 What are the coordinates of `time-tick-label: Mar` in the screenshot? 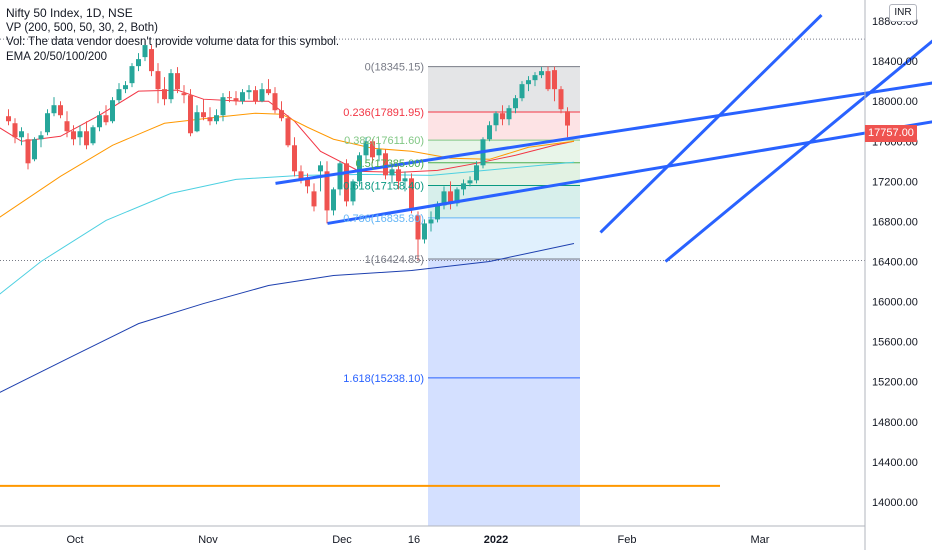 It's located at (760, 540).